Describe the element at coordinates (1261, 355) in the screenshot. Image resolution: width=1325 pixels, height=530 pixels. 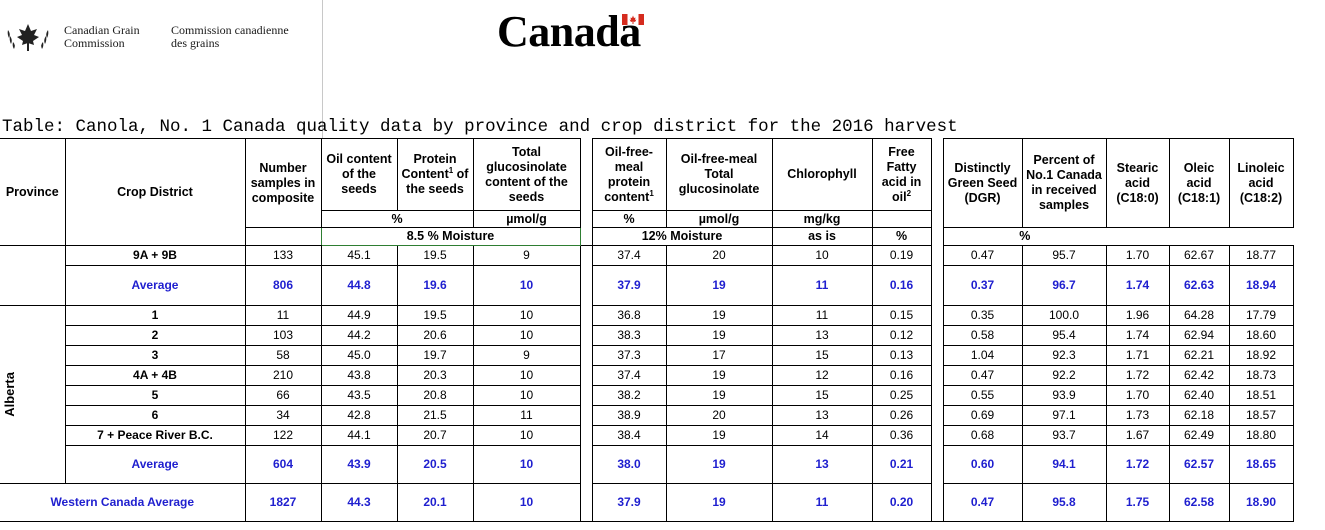
I see `cell-linoleic: 18.92` at that location.